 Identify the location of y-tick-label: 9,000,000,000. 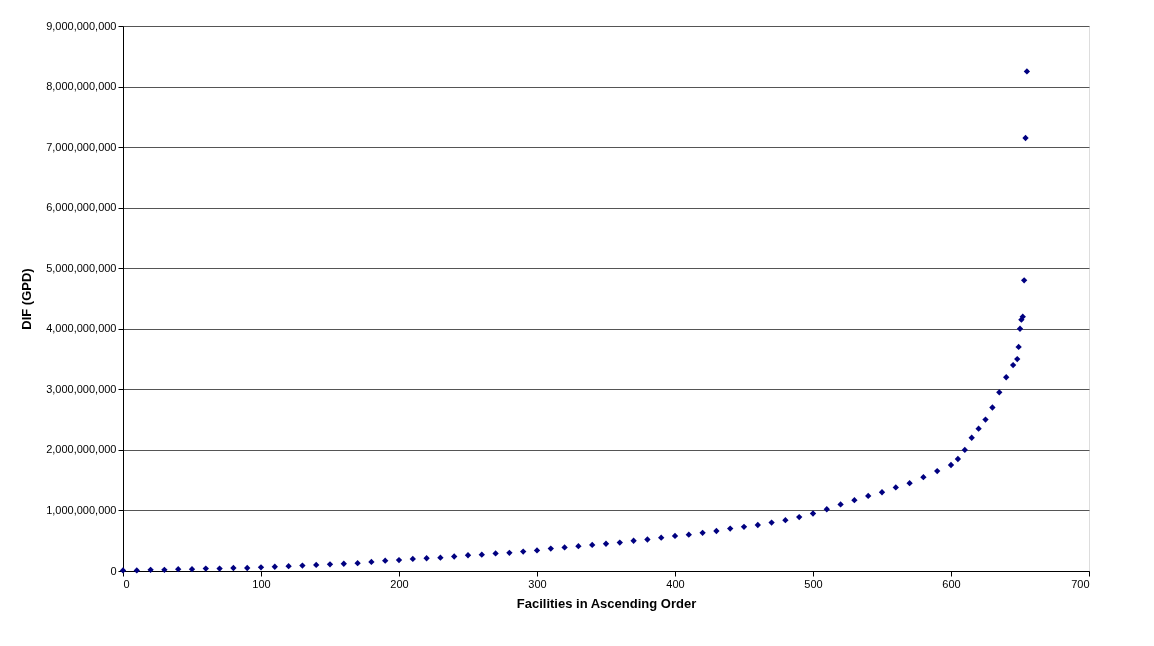
(81, 25).